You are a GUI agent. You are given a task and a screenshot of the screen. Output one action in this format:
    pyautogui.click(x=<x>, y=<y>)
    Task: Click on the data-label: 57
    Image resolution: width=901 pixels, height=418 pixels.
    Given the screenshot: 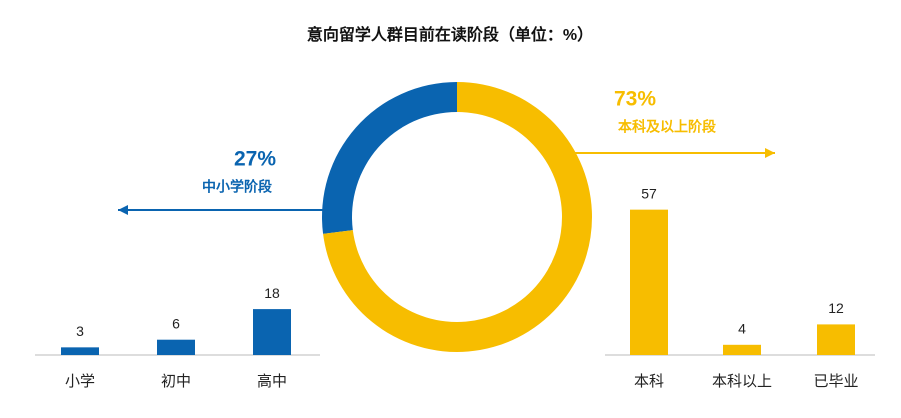 What is the action you would take?
    pyautogui.click(x=649, y=193)
    